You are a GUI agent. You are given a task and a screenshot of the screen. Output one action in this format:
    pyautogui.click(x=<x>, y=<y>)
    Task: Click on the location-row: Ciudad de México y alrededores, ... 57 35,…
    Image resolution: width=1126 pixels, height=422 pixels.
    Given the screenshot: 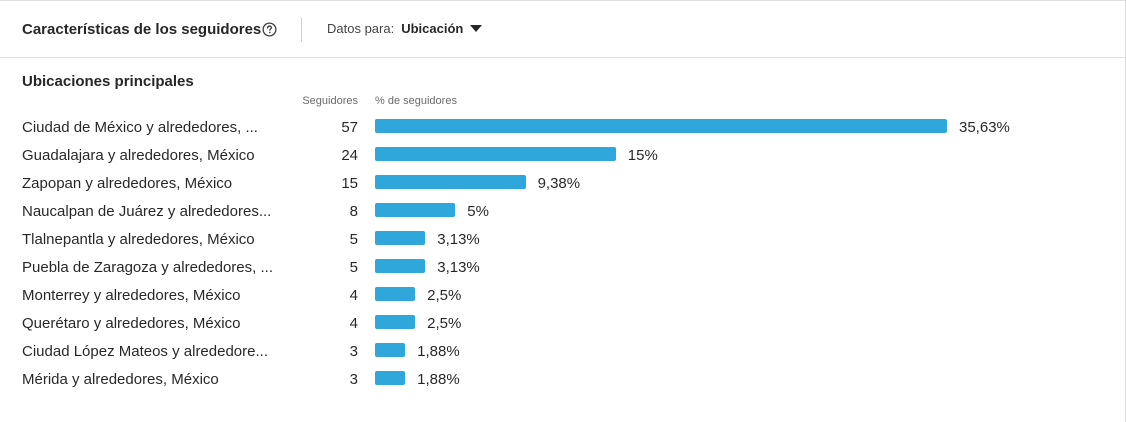 What is the action you would take?
    pyautogui.click(x=563, y=131)
    